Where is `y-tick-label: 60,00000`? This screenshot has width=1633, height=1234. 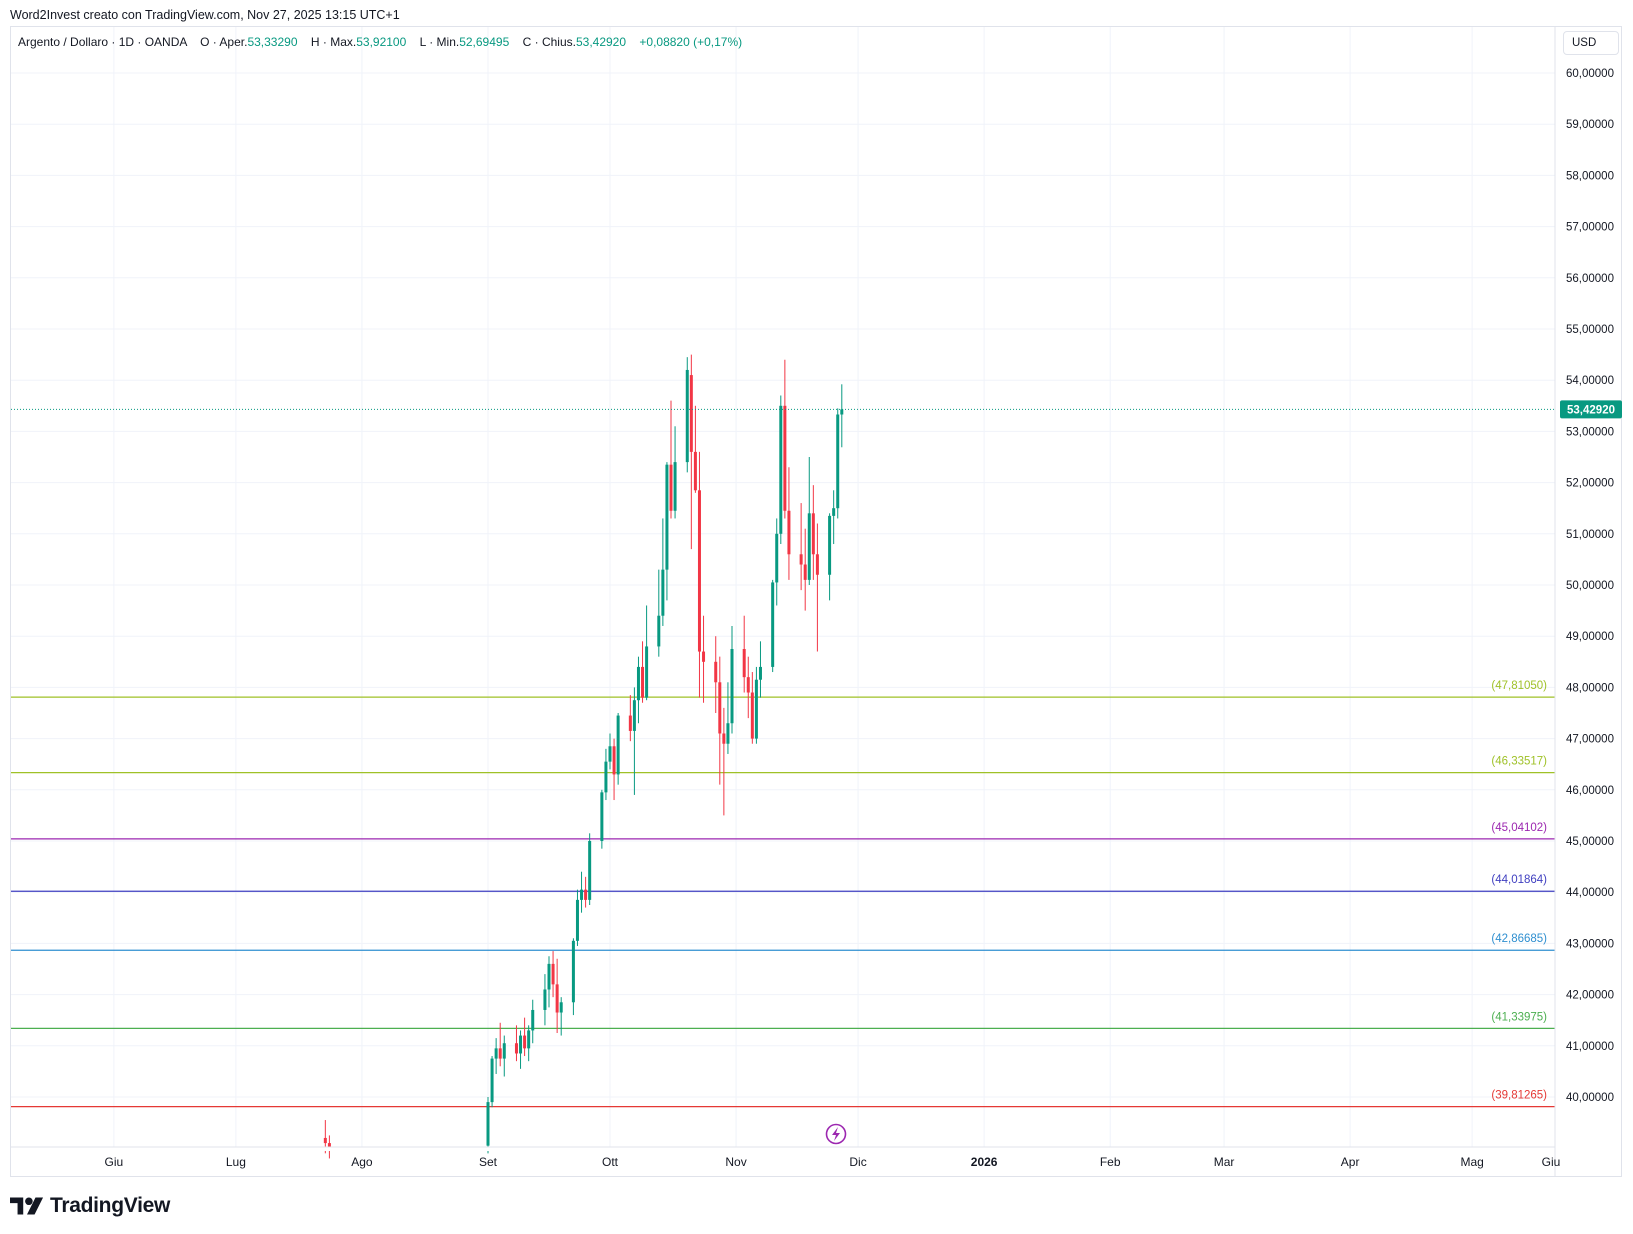 y-tick-label: 60,00000 is located at coordinates (1590, 74).